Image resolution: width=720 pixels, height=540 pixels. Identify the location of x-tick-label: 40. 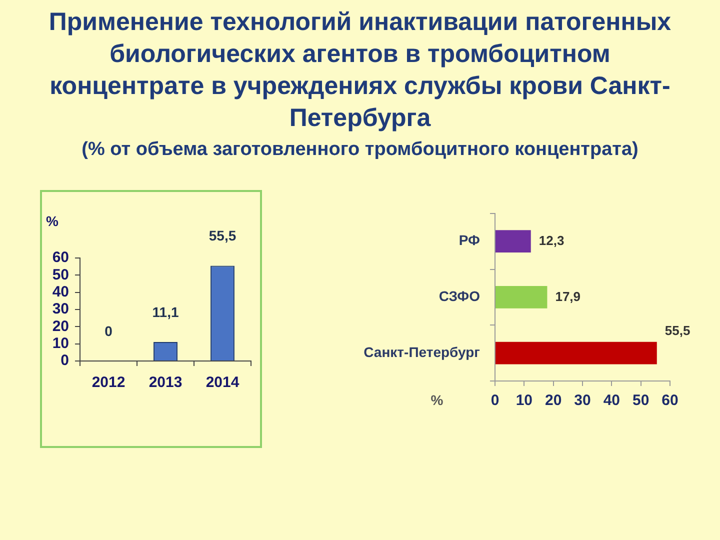
(611, 401).